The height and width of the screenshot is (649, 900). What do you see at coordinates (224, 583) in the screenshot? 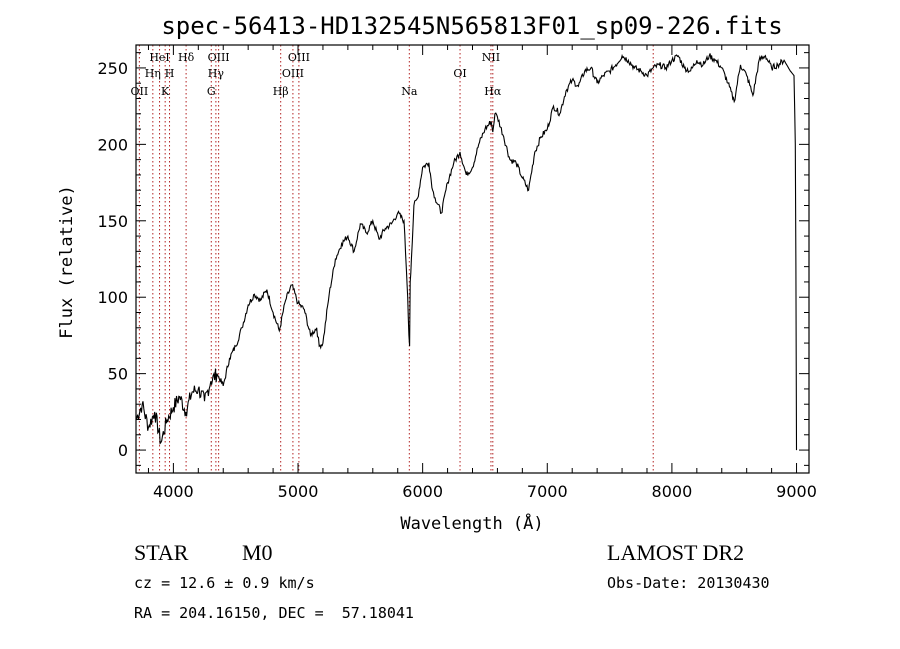
I see `redshift-cz: cz = 12.6 ± 0.9 km/s` at bounding box center [224, 583].